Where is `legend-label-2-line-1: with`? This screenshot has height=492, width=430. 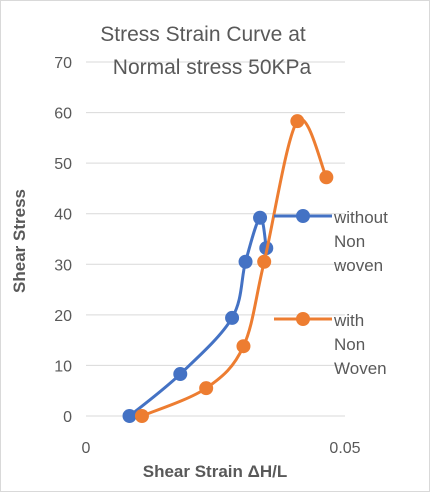
legend-label-2-line-1: with is located at coordinates (348, 320).